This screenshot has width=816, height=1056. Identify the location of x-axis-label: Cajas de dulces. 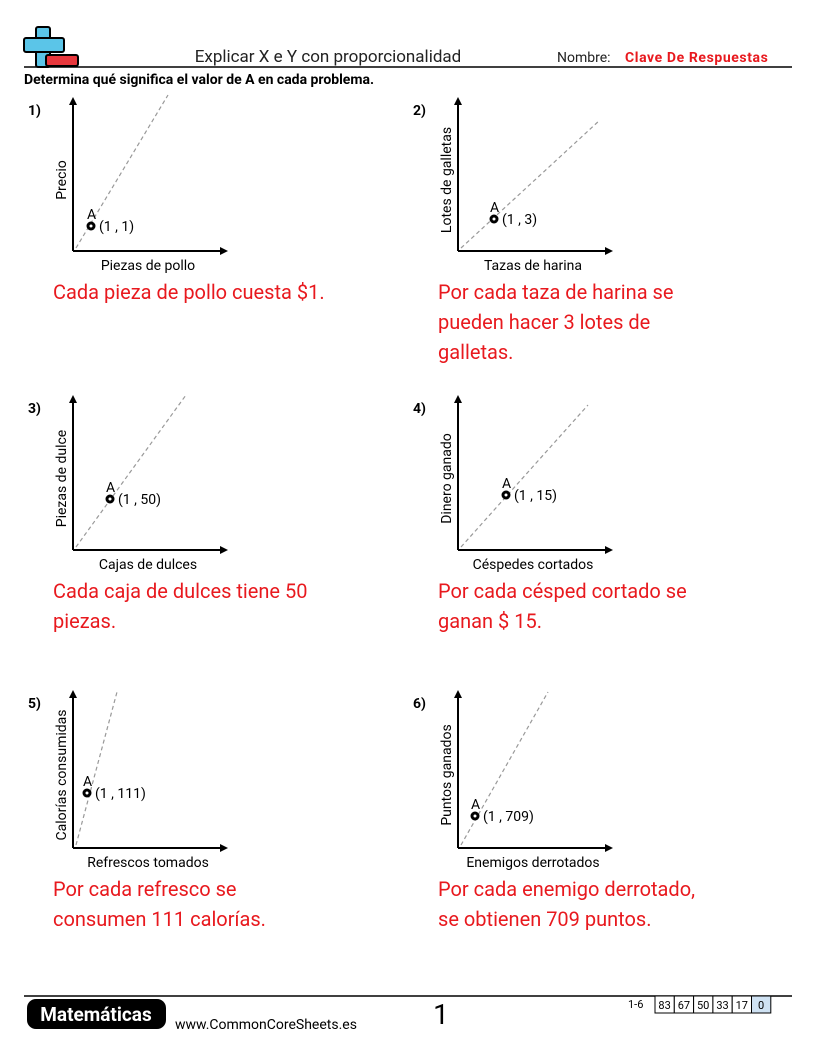
(148, 565).